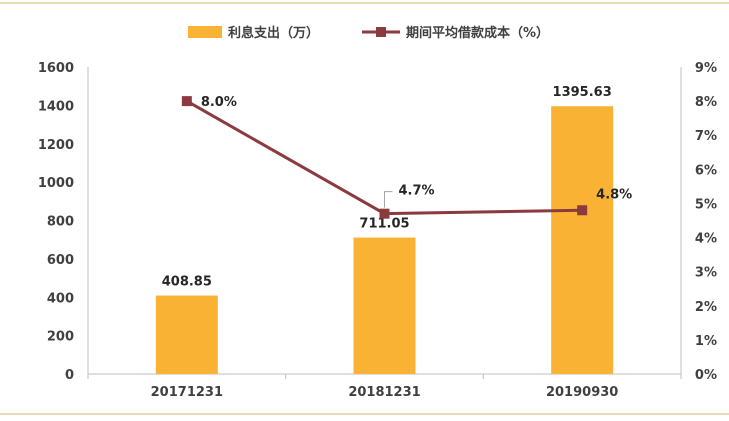 The width and height of the screenshot is (729, 421). Describe the element at coordinates (388, 199) in the screenshot. I see `line-label-leader` at that location.